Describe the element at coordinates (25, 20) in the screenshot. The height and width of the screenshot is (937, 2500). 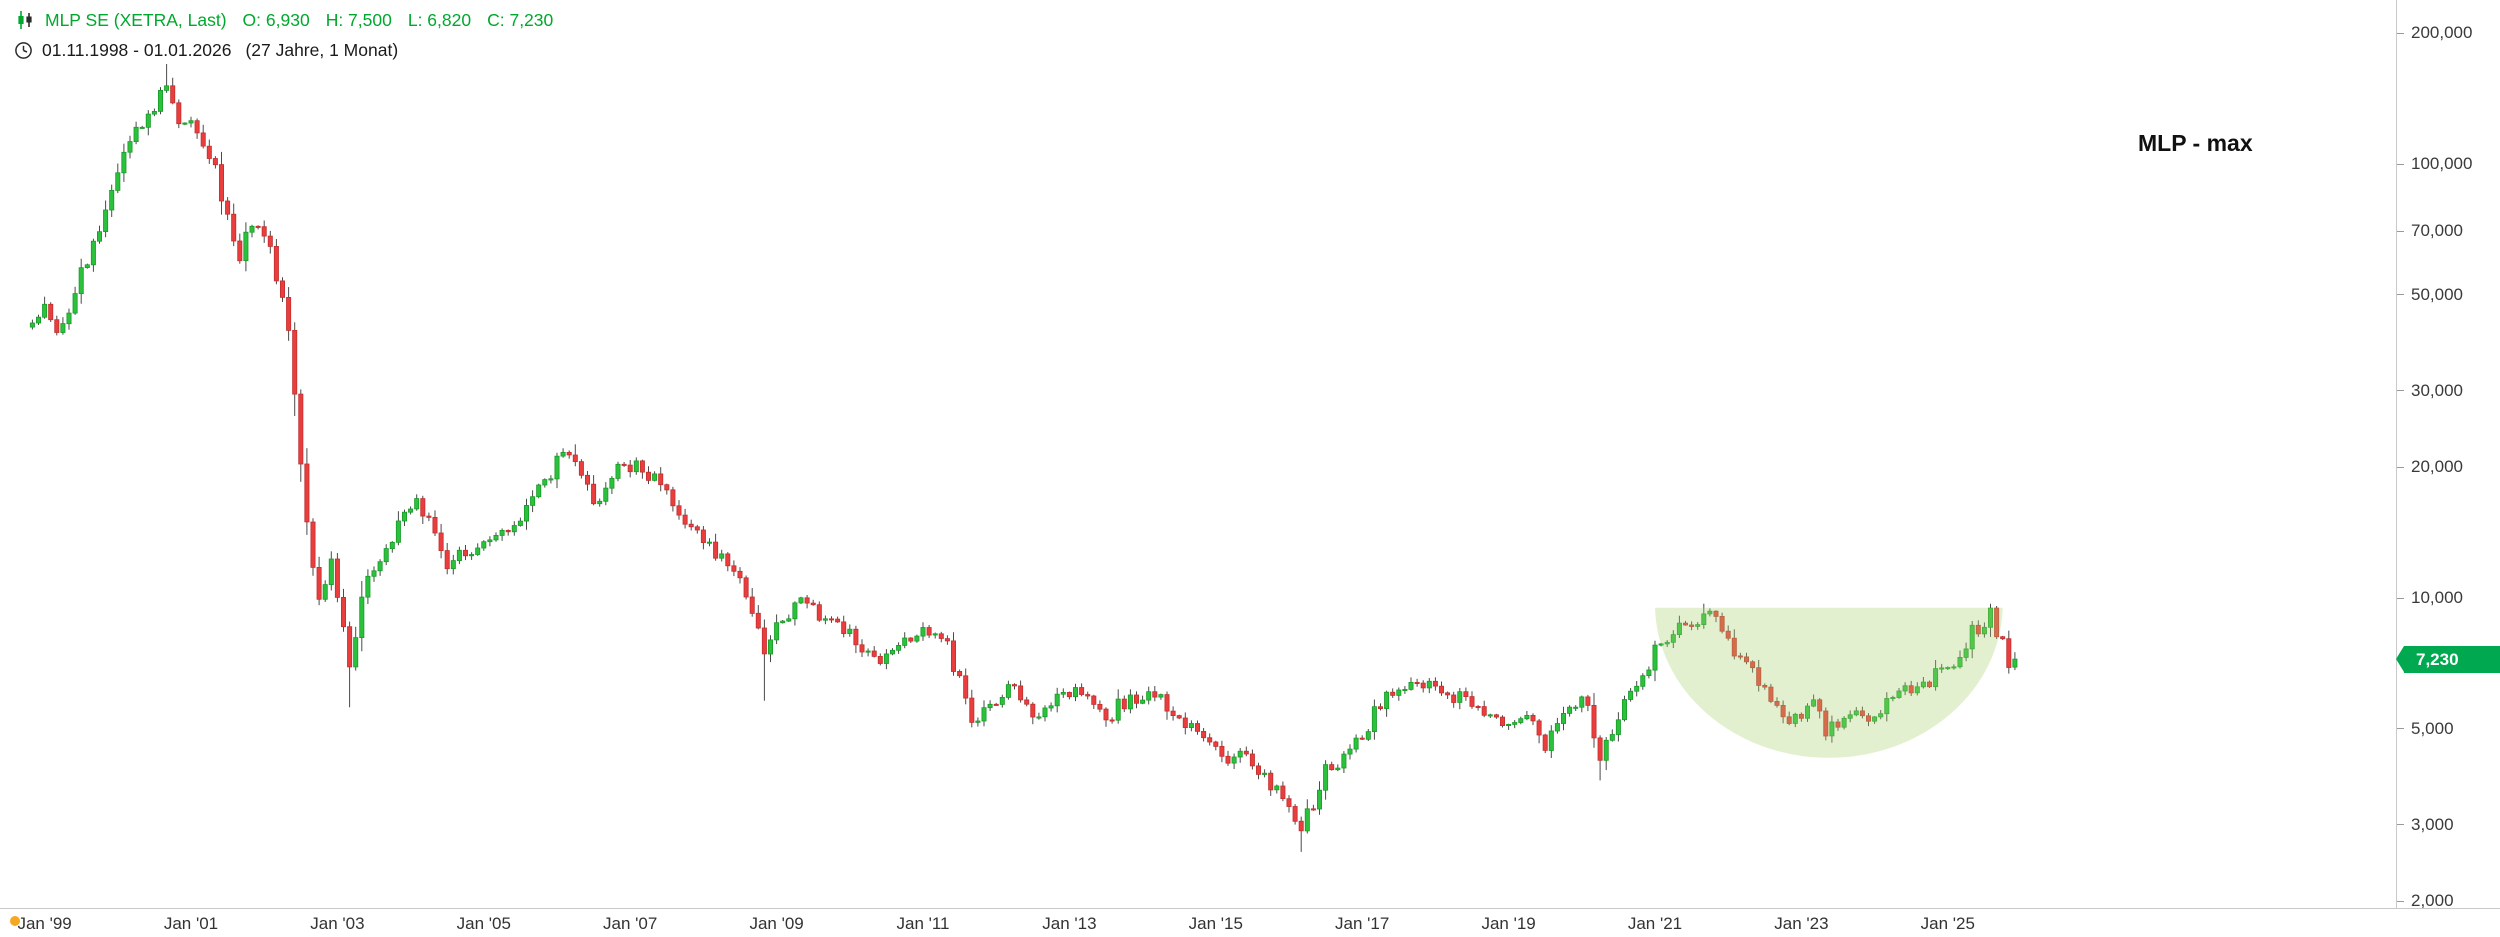
I see `candlestick-icon` at that location.